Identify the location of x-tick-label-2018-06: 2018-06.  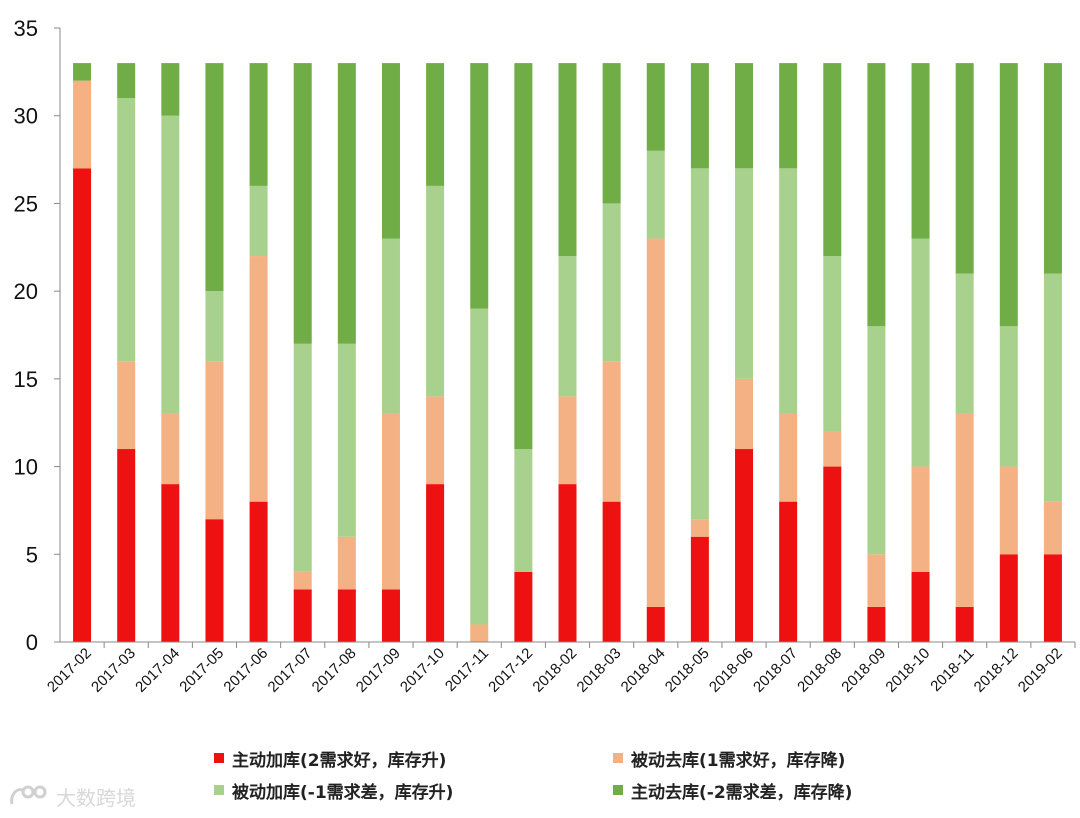
(731, 670).